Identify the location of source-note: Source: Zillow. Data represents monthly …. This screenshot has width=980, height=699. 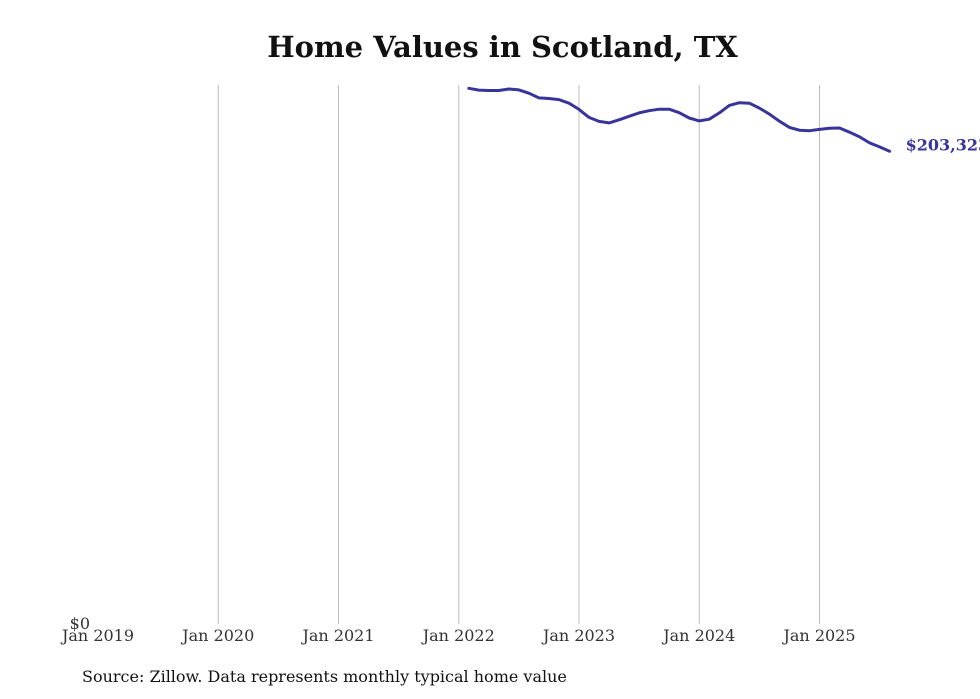
(324, 676).